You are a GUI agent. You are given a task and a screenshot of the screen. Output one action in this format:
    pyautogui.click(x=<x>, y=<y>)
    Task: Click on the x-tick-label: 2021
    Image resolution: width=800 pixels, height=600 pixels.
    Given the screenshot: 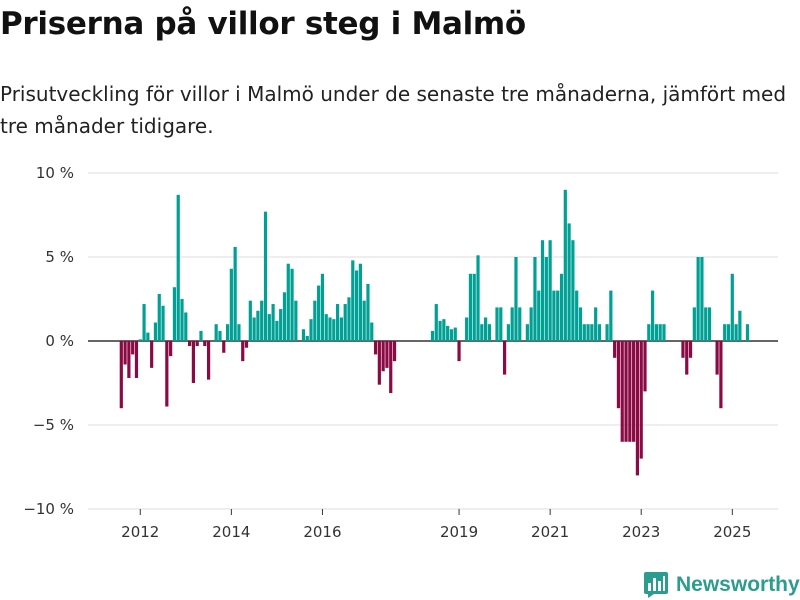 What is the action you would take?
    pyautogui.click(x=550, y=532)
    